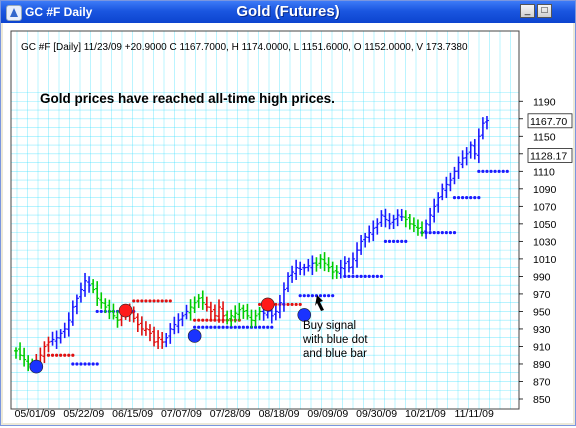  Describe the element at coordinates (288, 12) in the screenshot. I see `title-bar: GC #F Daily Gold (Futures) _ □` at that location.